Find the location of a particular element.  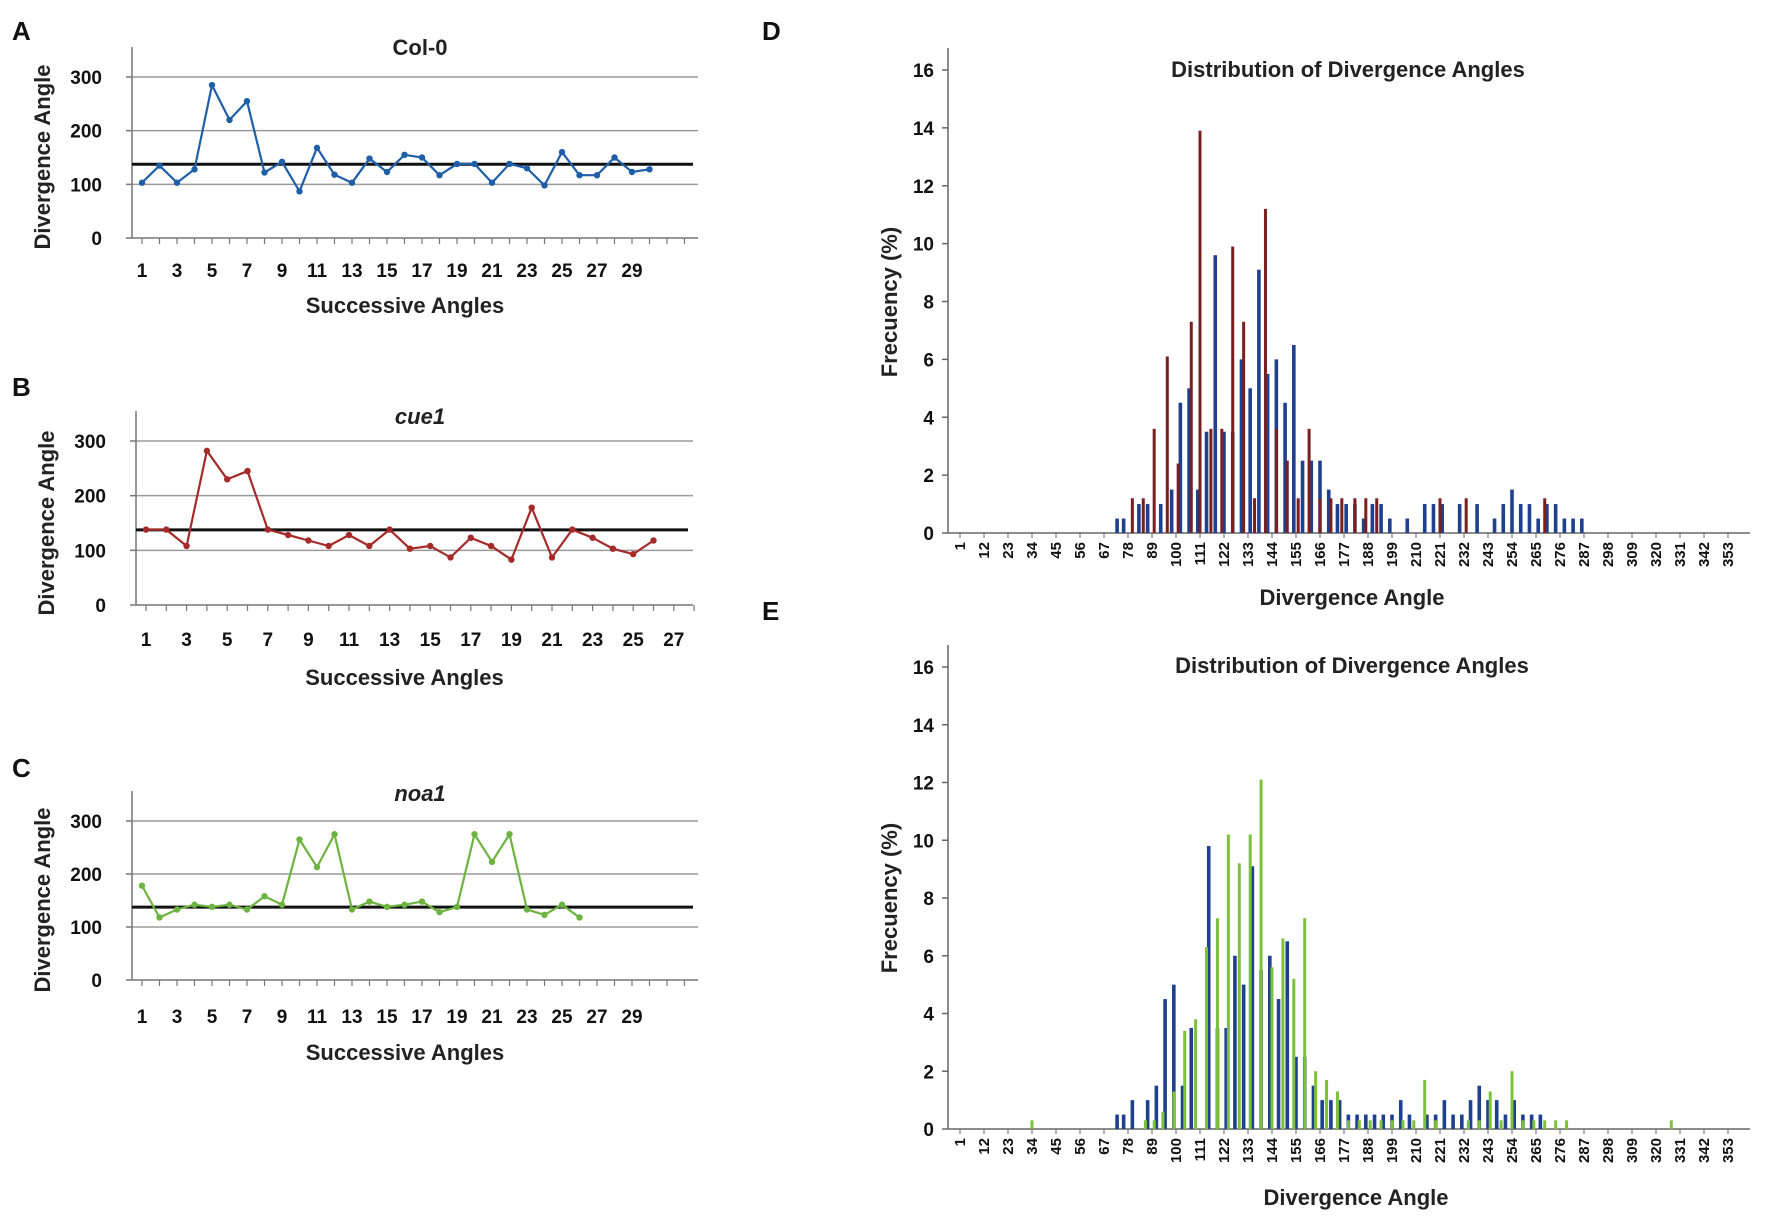

panel-d-xtick-label: 177 is located at coordinates (1344, 554).